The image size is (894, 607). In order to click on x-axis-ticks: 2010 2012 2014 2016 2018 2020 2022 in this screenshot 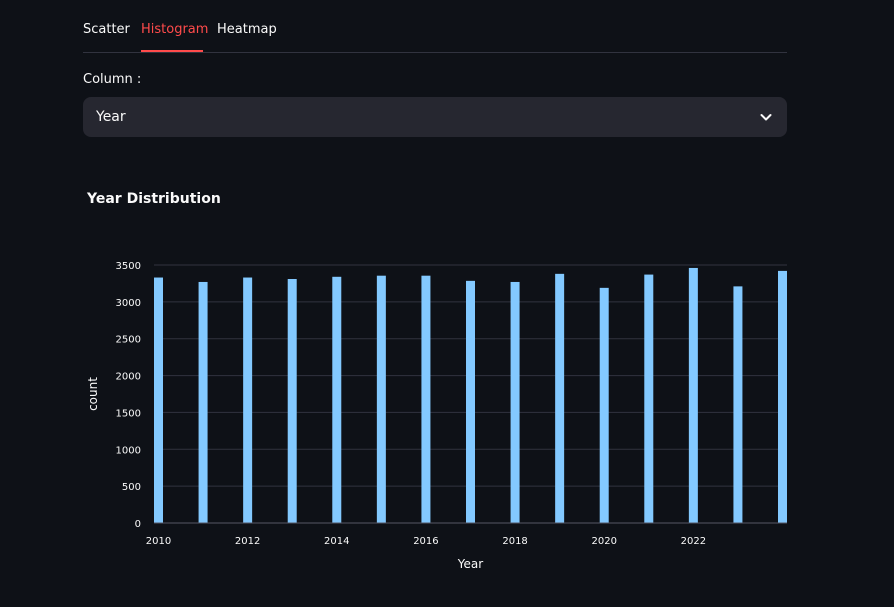, I will do `click(426, 541)`.